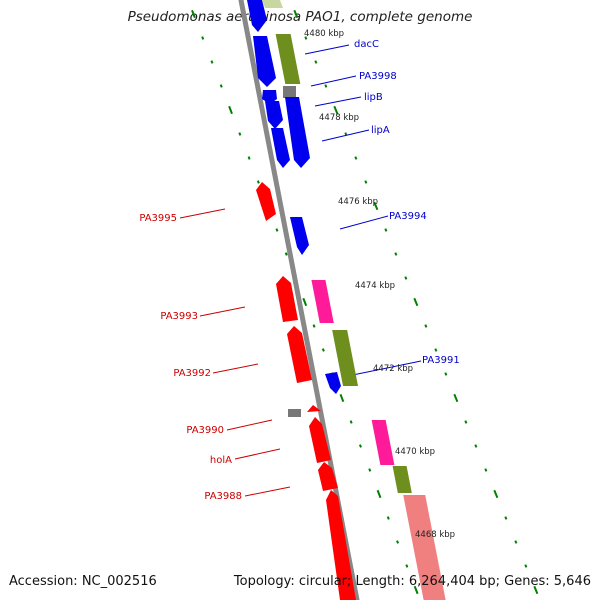  I want to click on feature-holA-pink, so click(383, 442).